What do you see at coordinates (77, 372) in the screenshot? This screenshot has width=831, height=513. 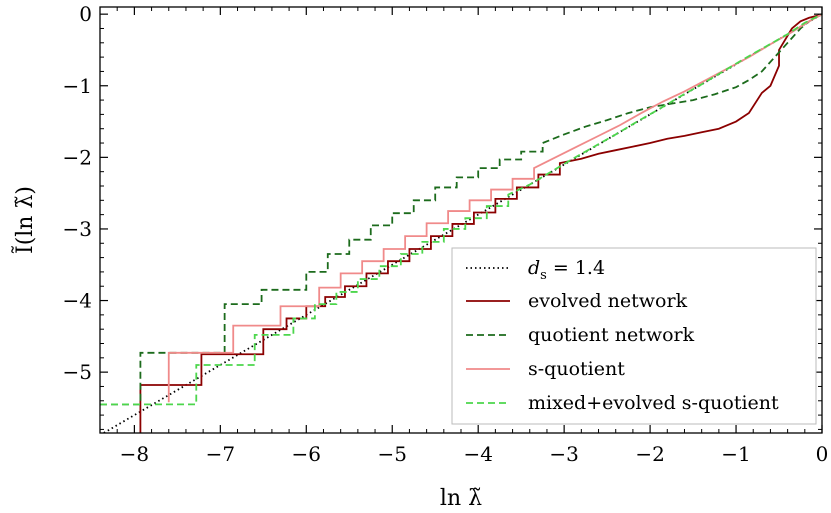 I see `y-tick-label: −5` at bounding box center [77, 372].